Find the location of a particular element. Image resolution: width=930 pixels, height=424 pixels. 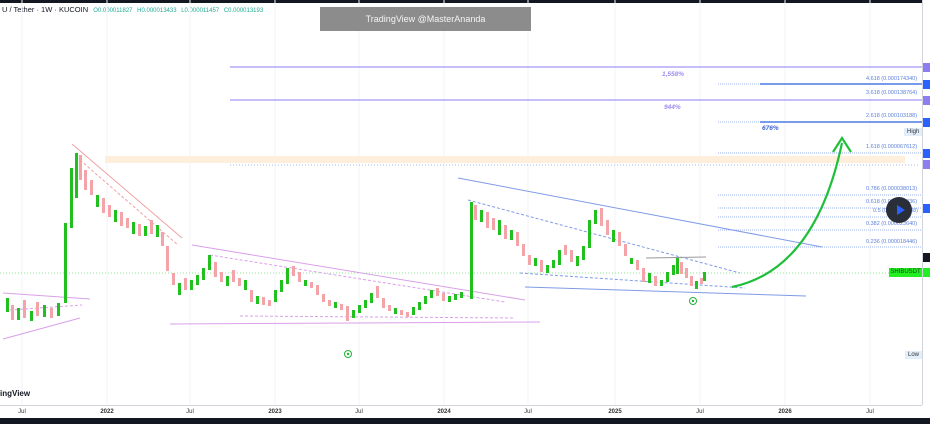

downtrend-line is located at coordinates (127, 194).